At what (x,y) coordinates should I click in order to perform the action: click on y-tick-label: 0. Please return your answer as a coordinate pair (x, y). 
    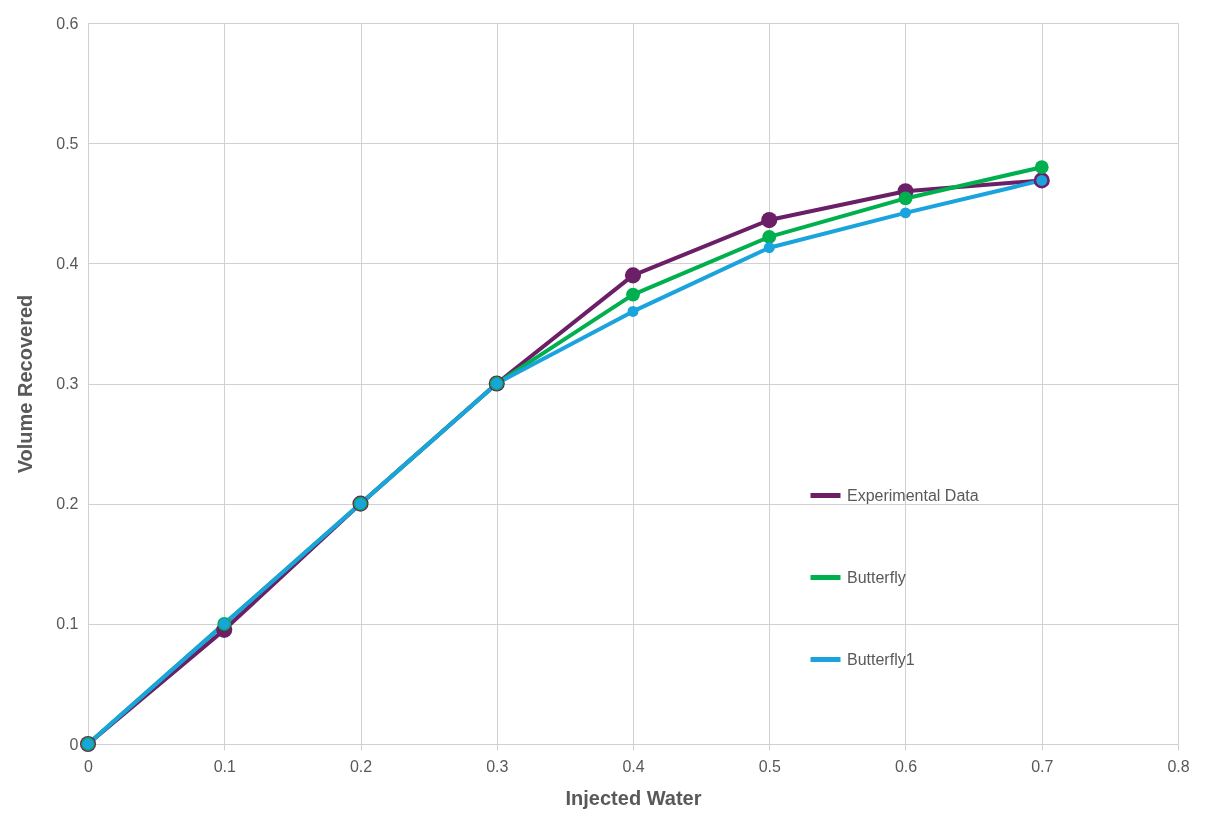
    Looking at the image, I should click on (74, 744).